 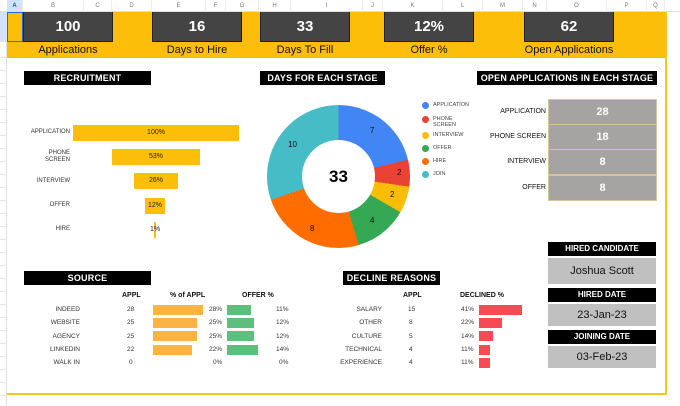 What do you see at coordinates (535, 6) in the screenshot?
I see `column-header-n: N` at bounding box center [535, 6].